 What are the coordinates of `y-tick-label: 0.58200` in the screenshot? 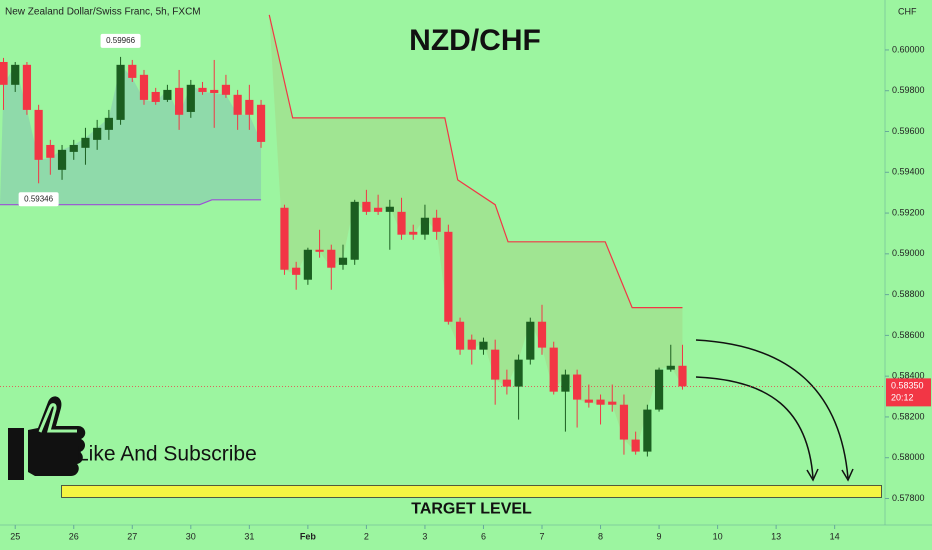 It's located at (908, 416).